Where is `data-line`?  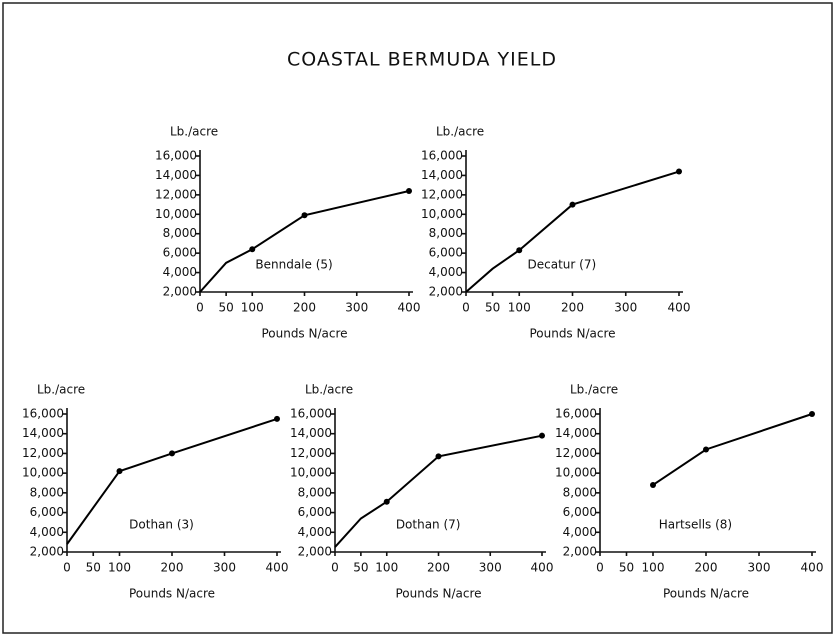
data-line is located at coordinates (172, 481).